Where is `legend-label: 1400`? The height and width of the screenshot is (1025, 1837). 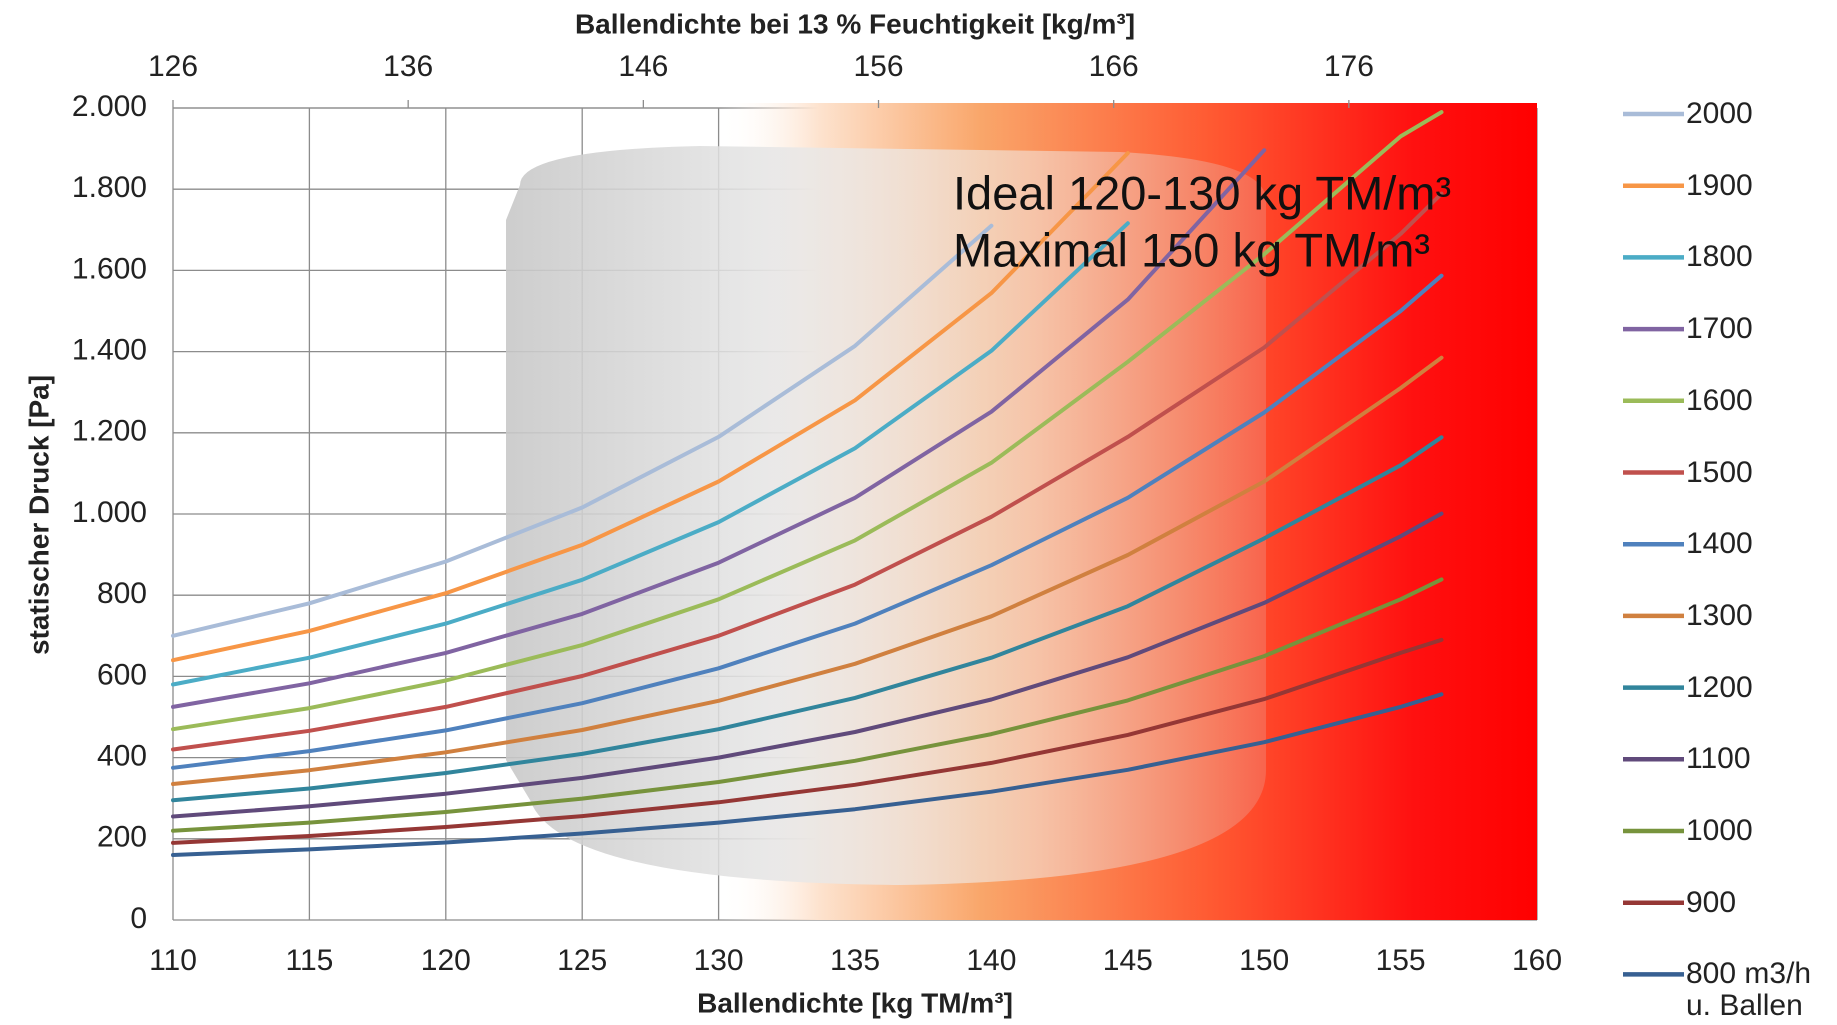
legend-label: 1400 is located at coordinates (1719, 544).